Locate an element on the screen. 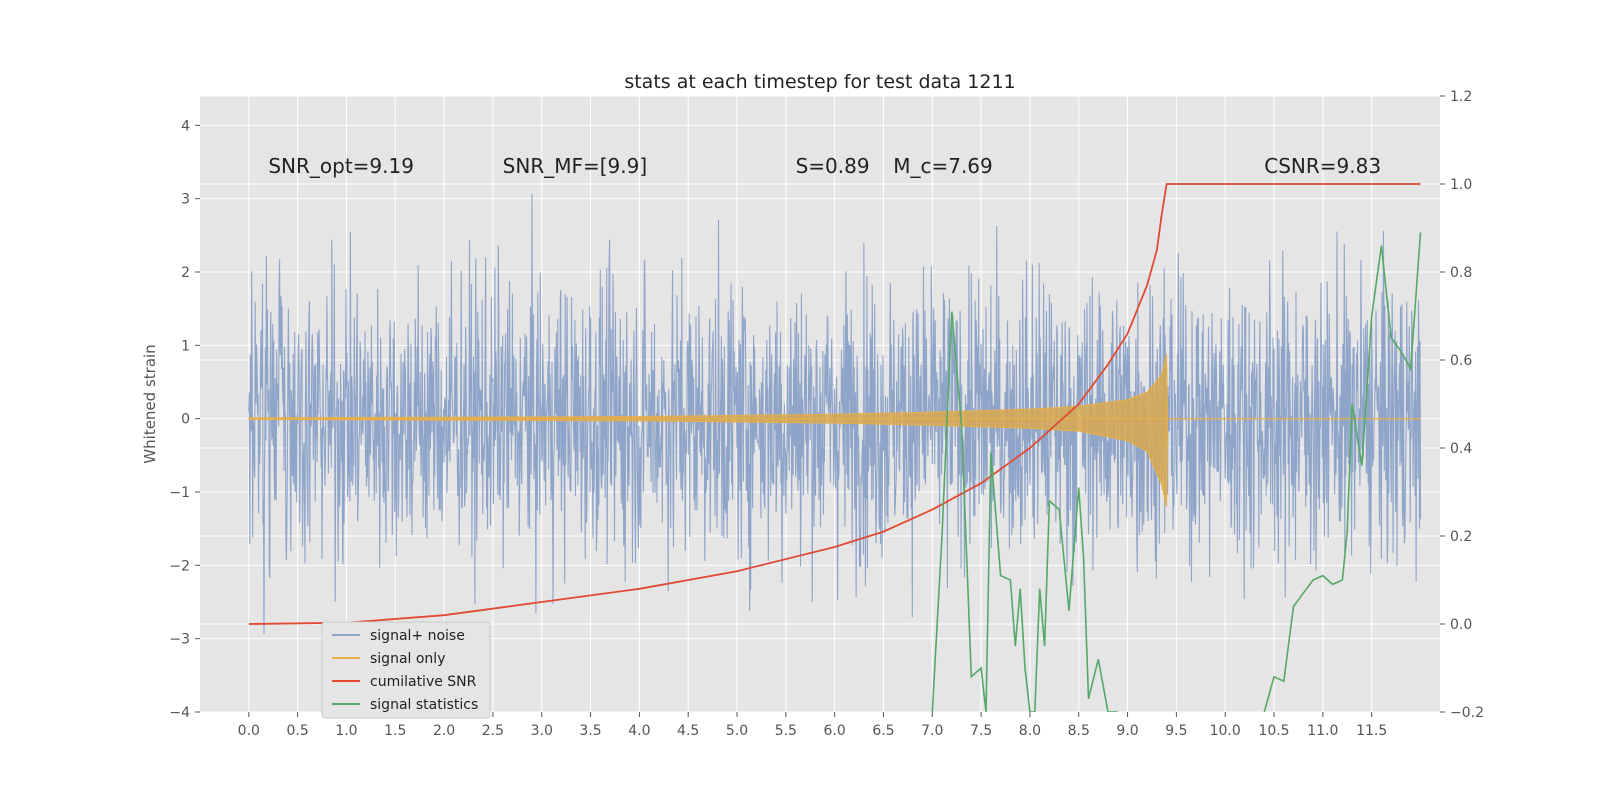  y2-tick-label: 0.4 is located at coordinates (1461, 449).